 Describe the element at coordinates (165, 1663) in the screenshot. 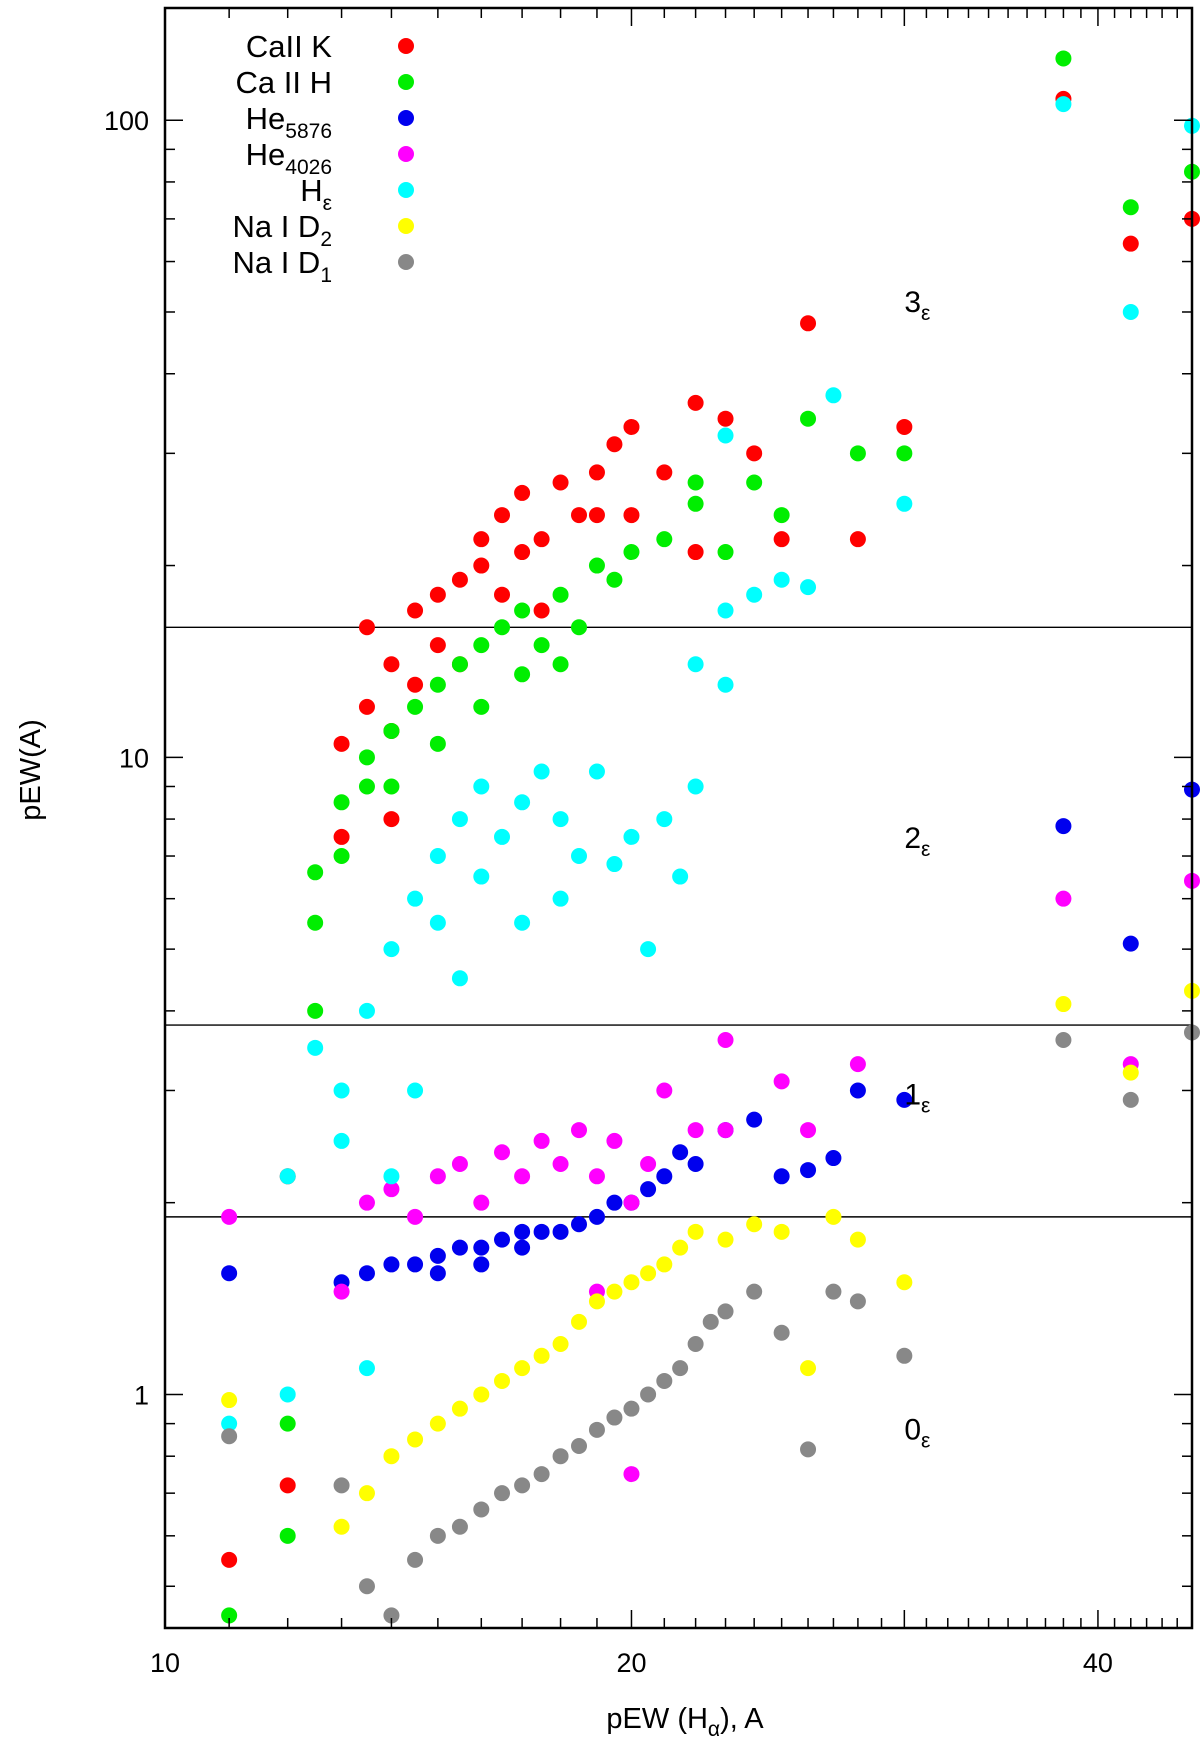

I see `x-tick-label: 10` at that location.